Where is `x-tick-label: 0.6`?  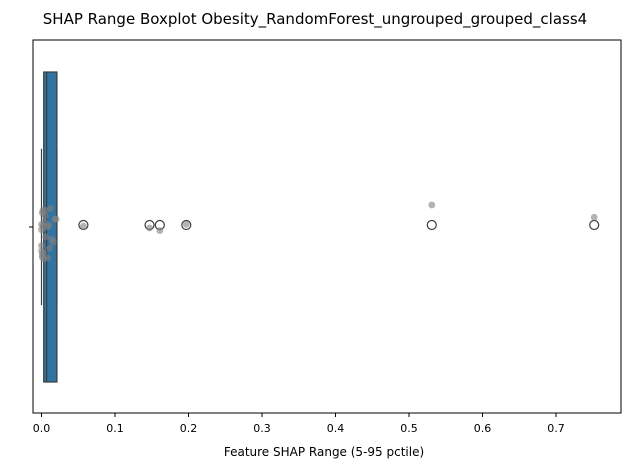
x-tick-label: 0.6 is located at coordinates (483, 428).